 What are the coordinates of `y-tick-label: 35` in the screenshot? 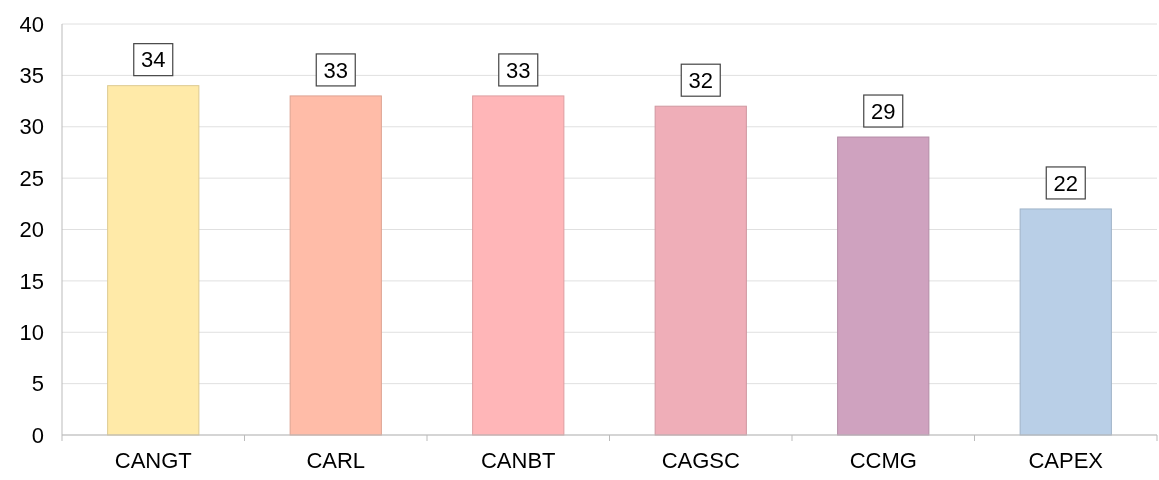 It's located at (31, 76).